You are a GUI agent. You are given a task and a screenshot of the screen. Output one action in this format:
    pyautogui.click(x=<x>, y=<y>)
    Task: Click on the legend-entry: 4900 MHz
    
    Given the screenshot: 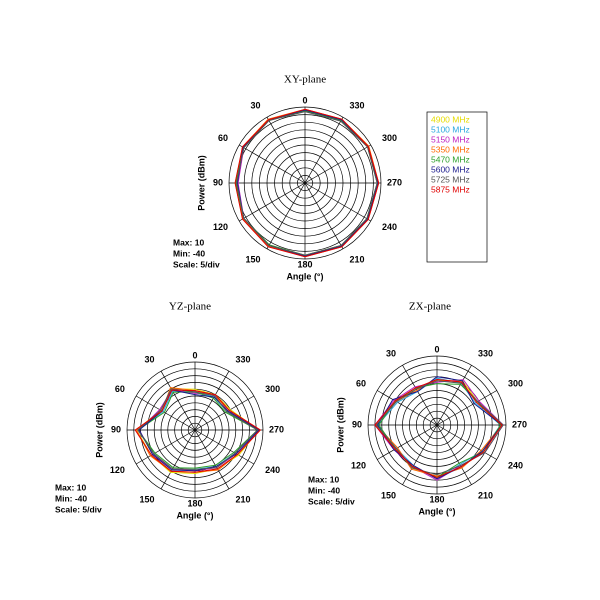 What is the action you would take?
    pyautogui.click(x=450, y=119)
    